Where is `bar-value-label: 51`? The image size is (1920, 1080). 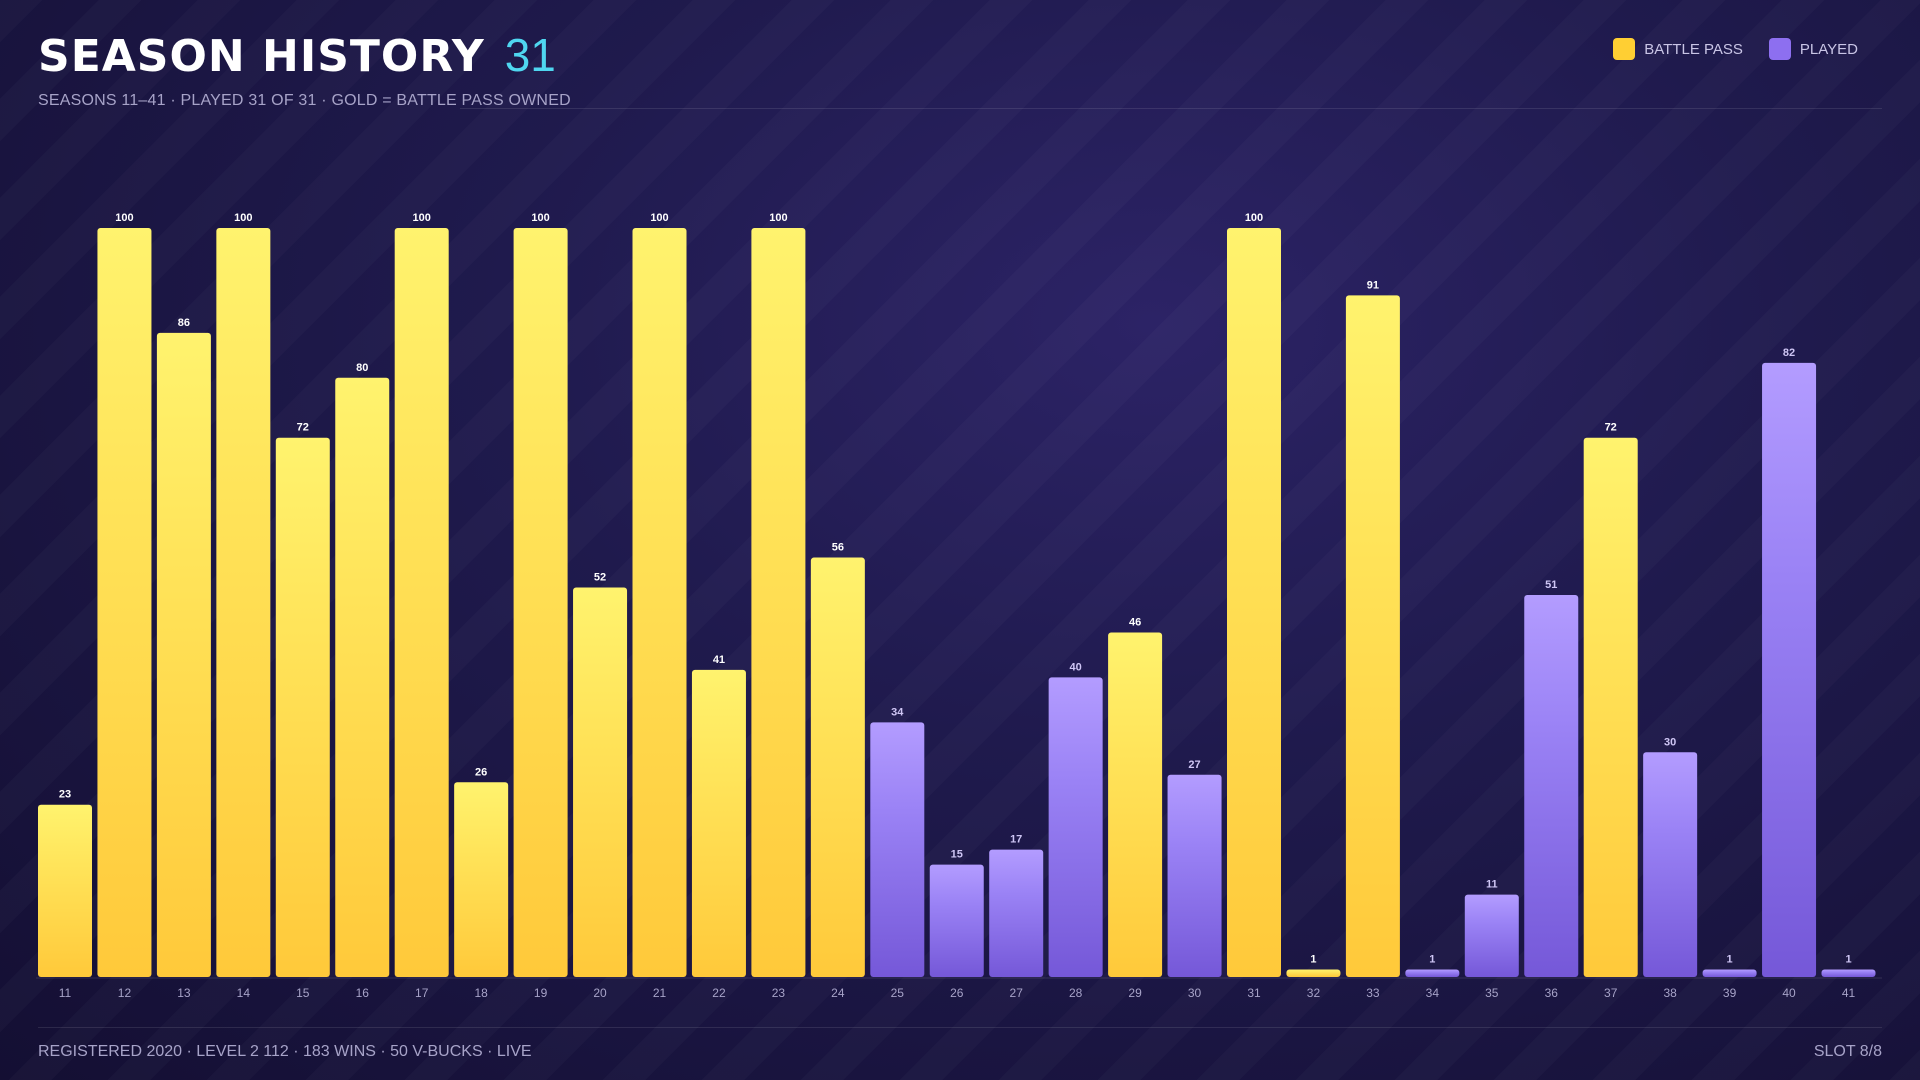
bar-value-label: 51 is located at coordinates (1551, 585).